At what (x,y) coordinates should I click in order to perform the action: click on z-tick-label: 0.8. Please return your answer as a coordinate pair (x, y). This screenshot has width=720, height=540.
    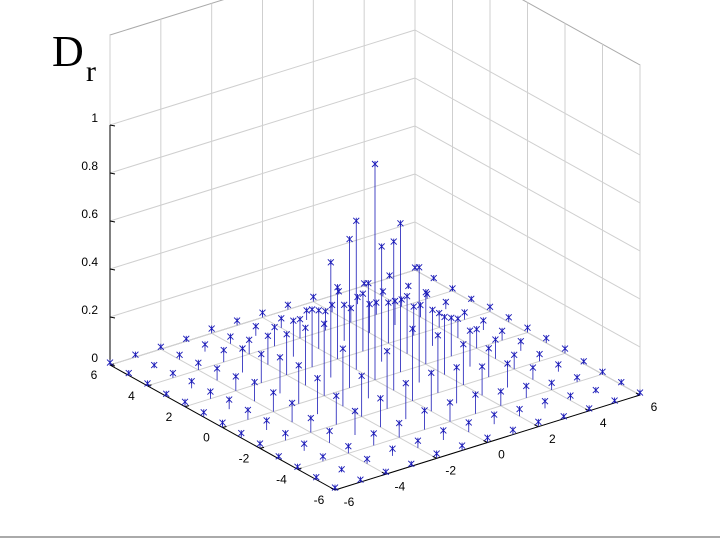
    Looking at the image, I should click on (89, 166).